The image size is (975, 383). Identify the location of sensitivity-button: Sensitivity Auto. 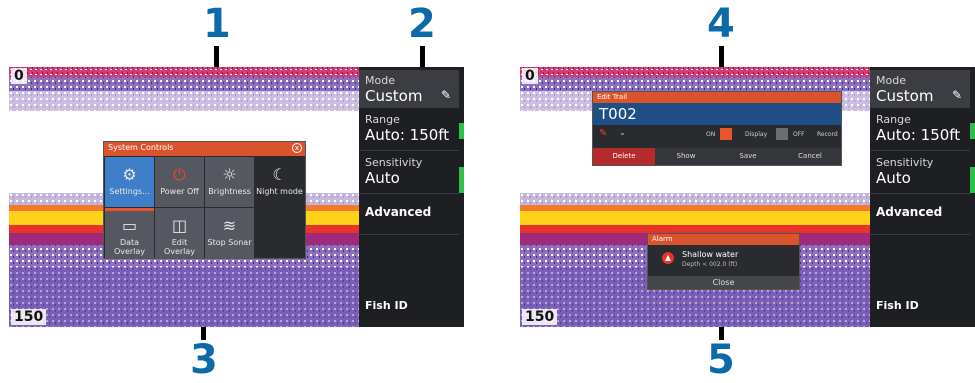
(409, 173).